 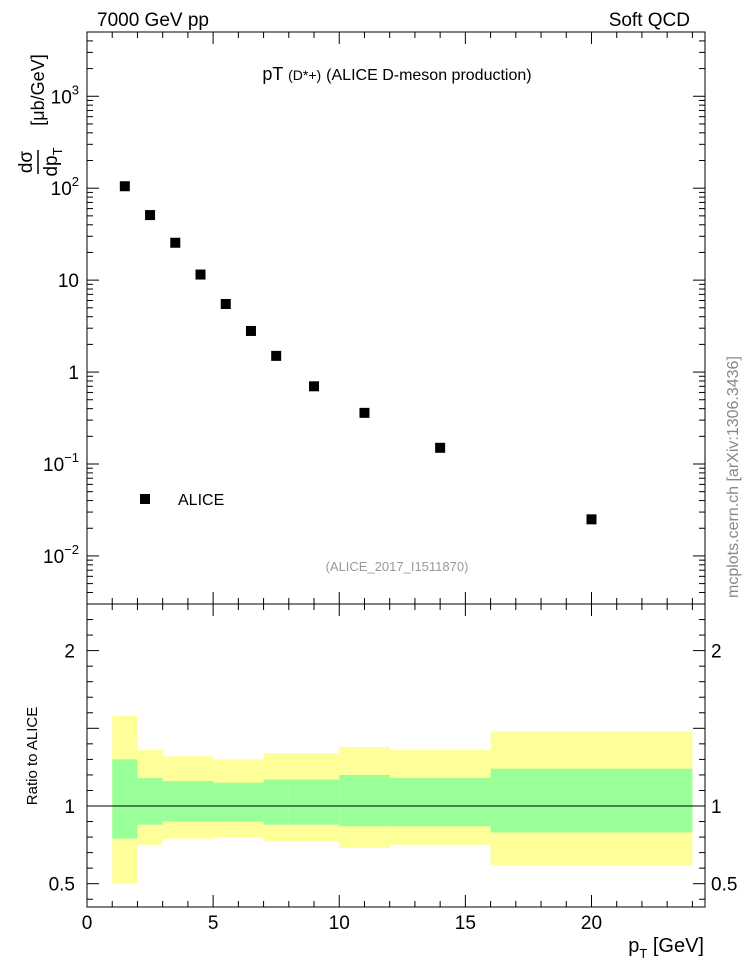 I want to click on y-tick-label: 1, so click(x=73, y=373).